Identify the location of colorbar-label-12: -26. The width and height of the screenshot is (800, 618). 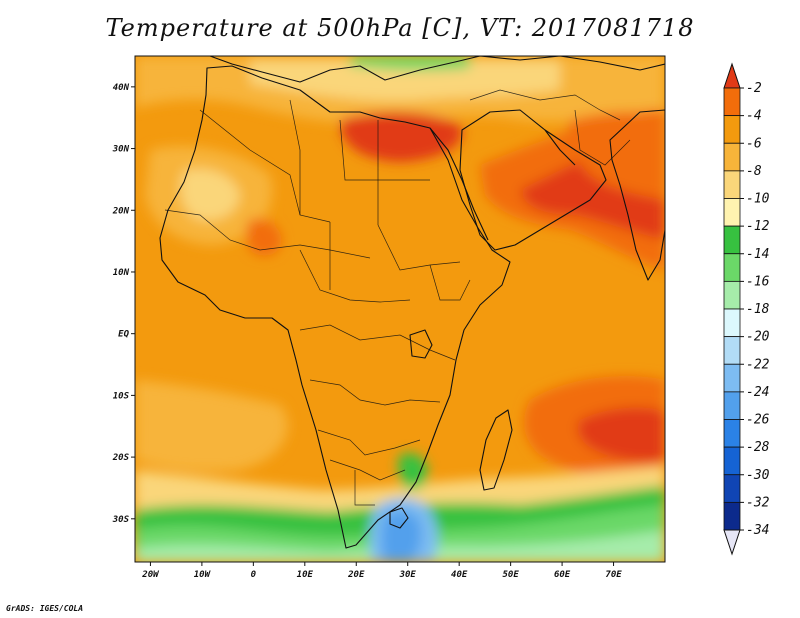
(758, 420).